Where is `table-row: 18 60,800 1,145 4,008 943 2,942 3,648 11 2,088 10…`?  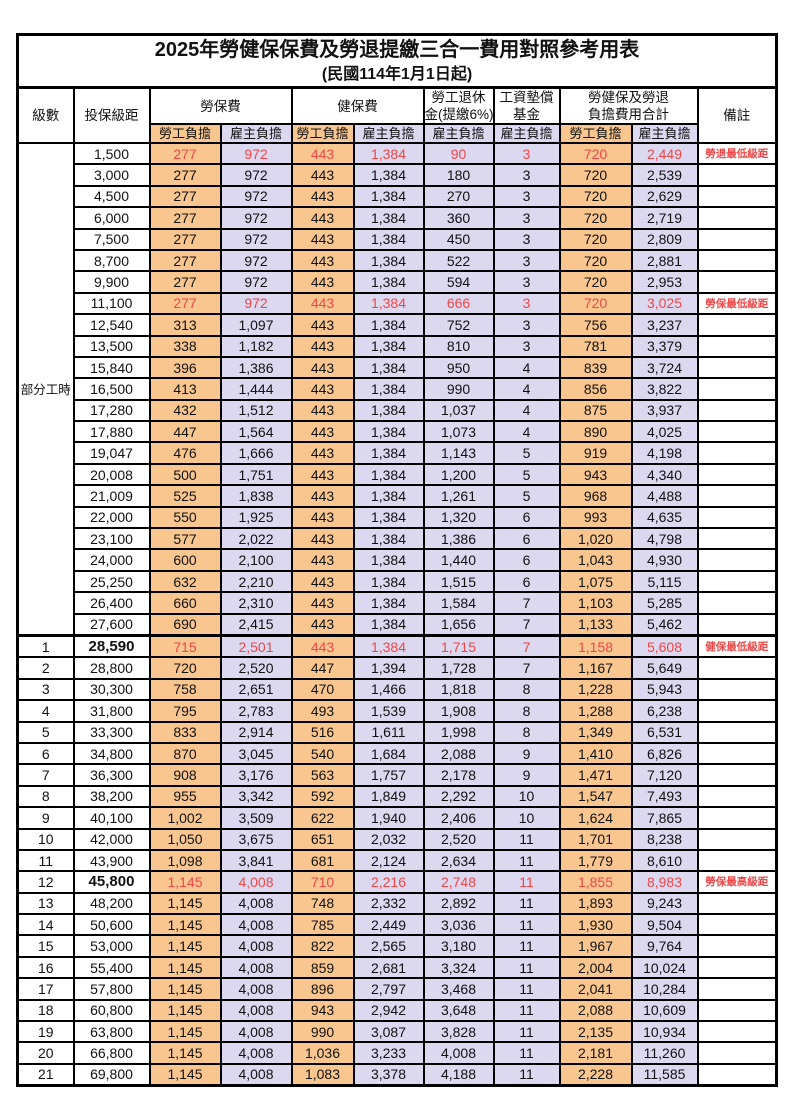
table-row: 18 60,800 1,145 4,008 943 2,942 3,648 11 2,088 10… is located at coordinates (397, 1010).